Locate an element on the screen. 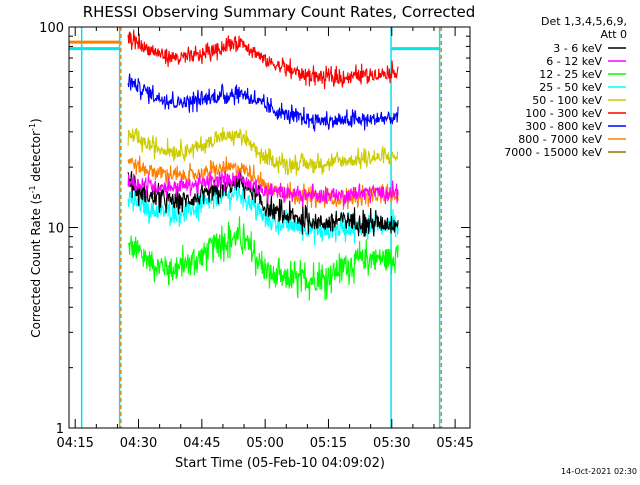 This screenshot has height=485, width=640. y-tick-label: 100 is located at coordinates (51, 28).